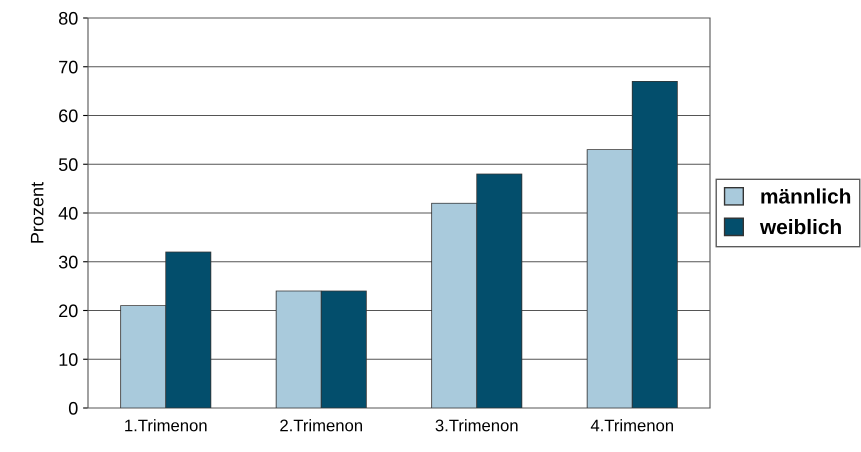 The width and height of the screenshot is (861, 452). I want to click on y-tick-label: 10, so click(69, 359).